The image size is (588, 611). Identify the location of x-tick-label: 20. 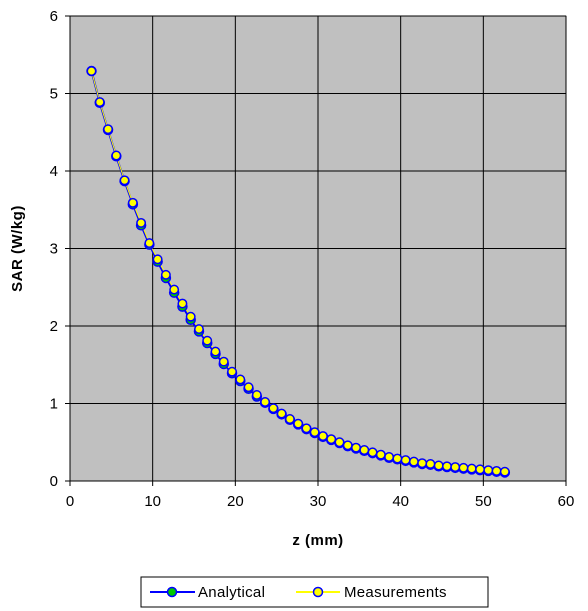
(235, 501).